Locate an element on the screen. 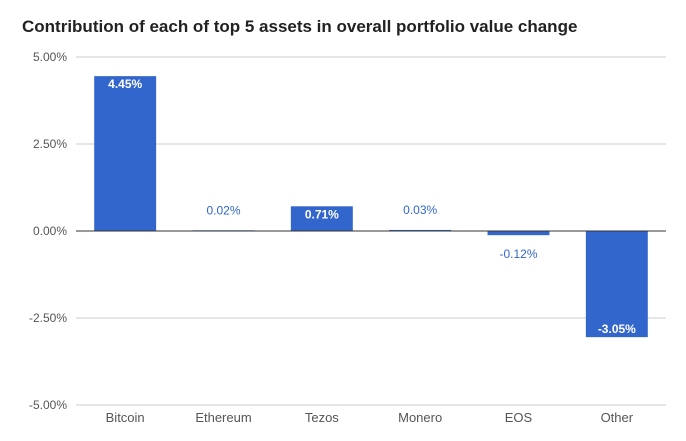  bar-tezos is located at coordinates (321, 218).